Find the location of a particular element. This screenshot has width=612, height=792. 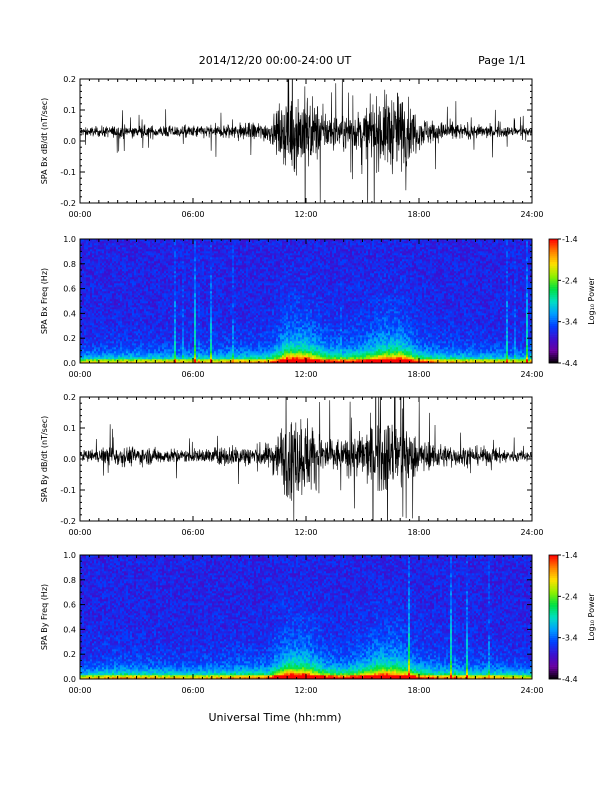

x-axis-title: Universal Time (hh:mm) is located at coordinates (275, 717).